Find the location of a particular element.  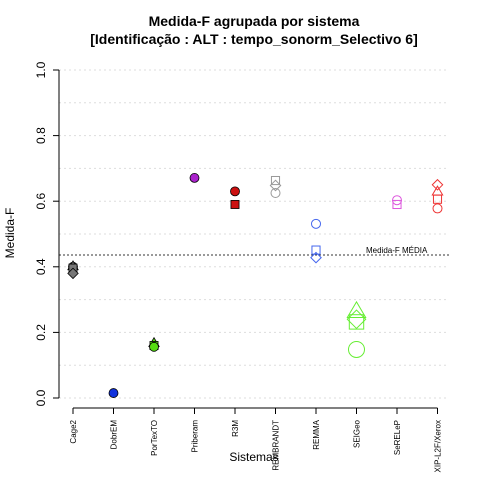

x-tick-label: DobrEM is located at coordinates (114, 435).